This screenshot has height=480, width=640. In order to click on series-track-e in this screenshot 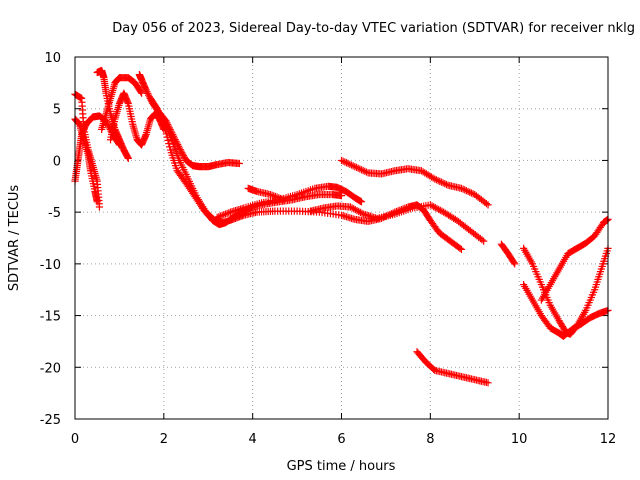, I will do `click(122, 103)`.